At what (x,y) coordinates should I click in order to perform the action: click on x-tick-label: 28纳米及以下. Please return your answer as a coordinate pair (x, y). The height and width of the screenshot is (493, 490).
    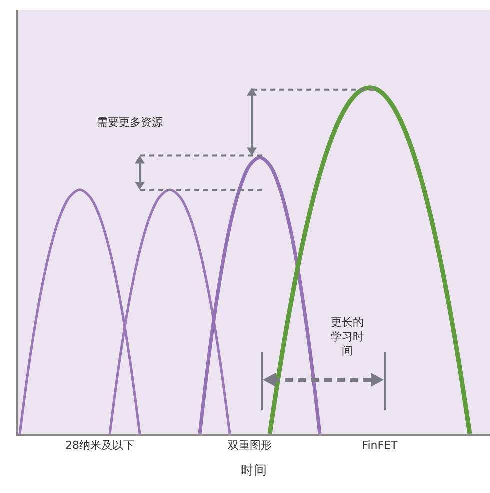
    Looking at the image, I should click on (100, 445).